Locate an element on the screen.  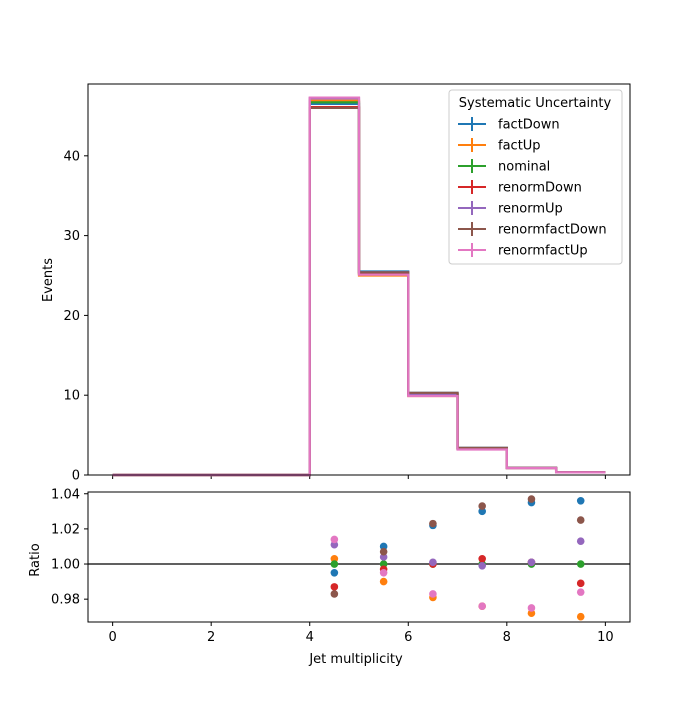
main-y-tick-label: 0 is located at coordinates (76, 476).